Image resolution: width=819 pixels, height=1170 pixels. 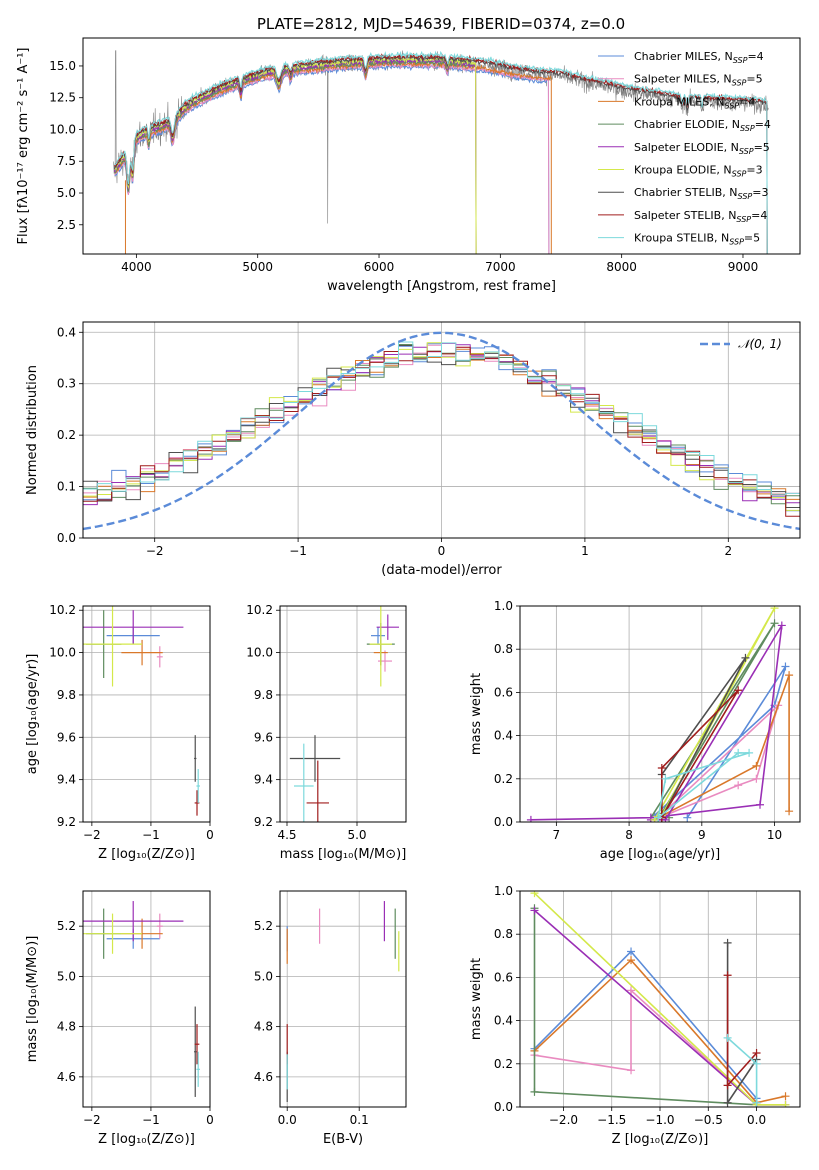 I want to click on legend-label: Chabrier ELODIE, NSSP=4, so click(x=702, y=125).